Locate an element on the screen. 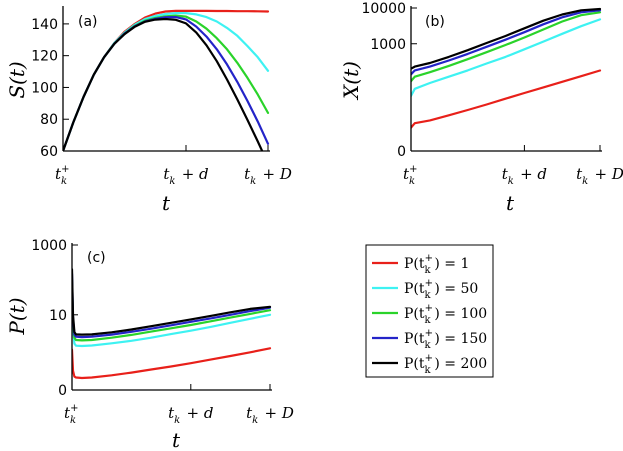 This screenshot has width=623, height=451. series-line-c-P150 is located at coordinates (172, 305).